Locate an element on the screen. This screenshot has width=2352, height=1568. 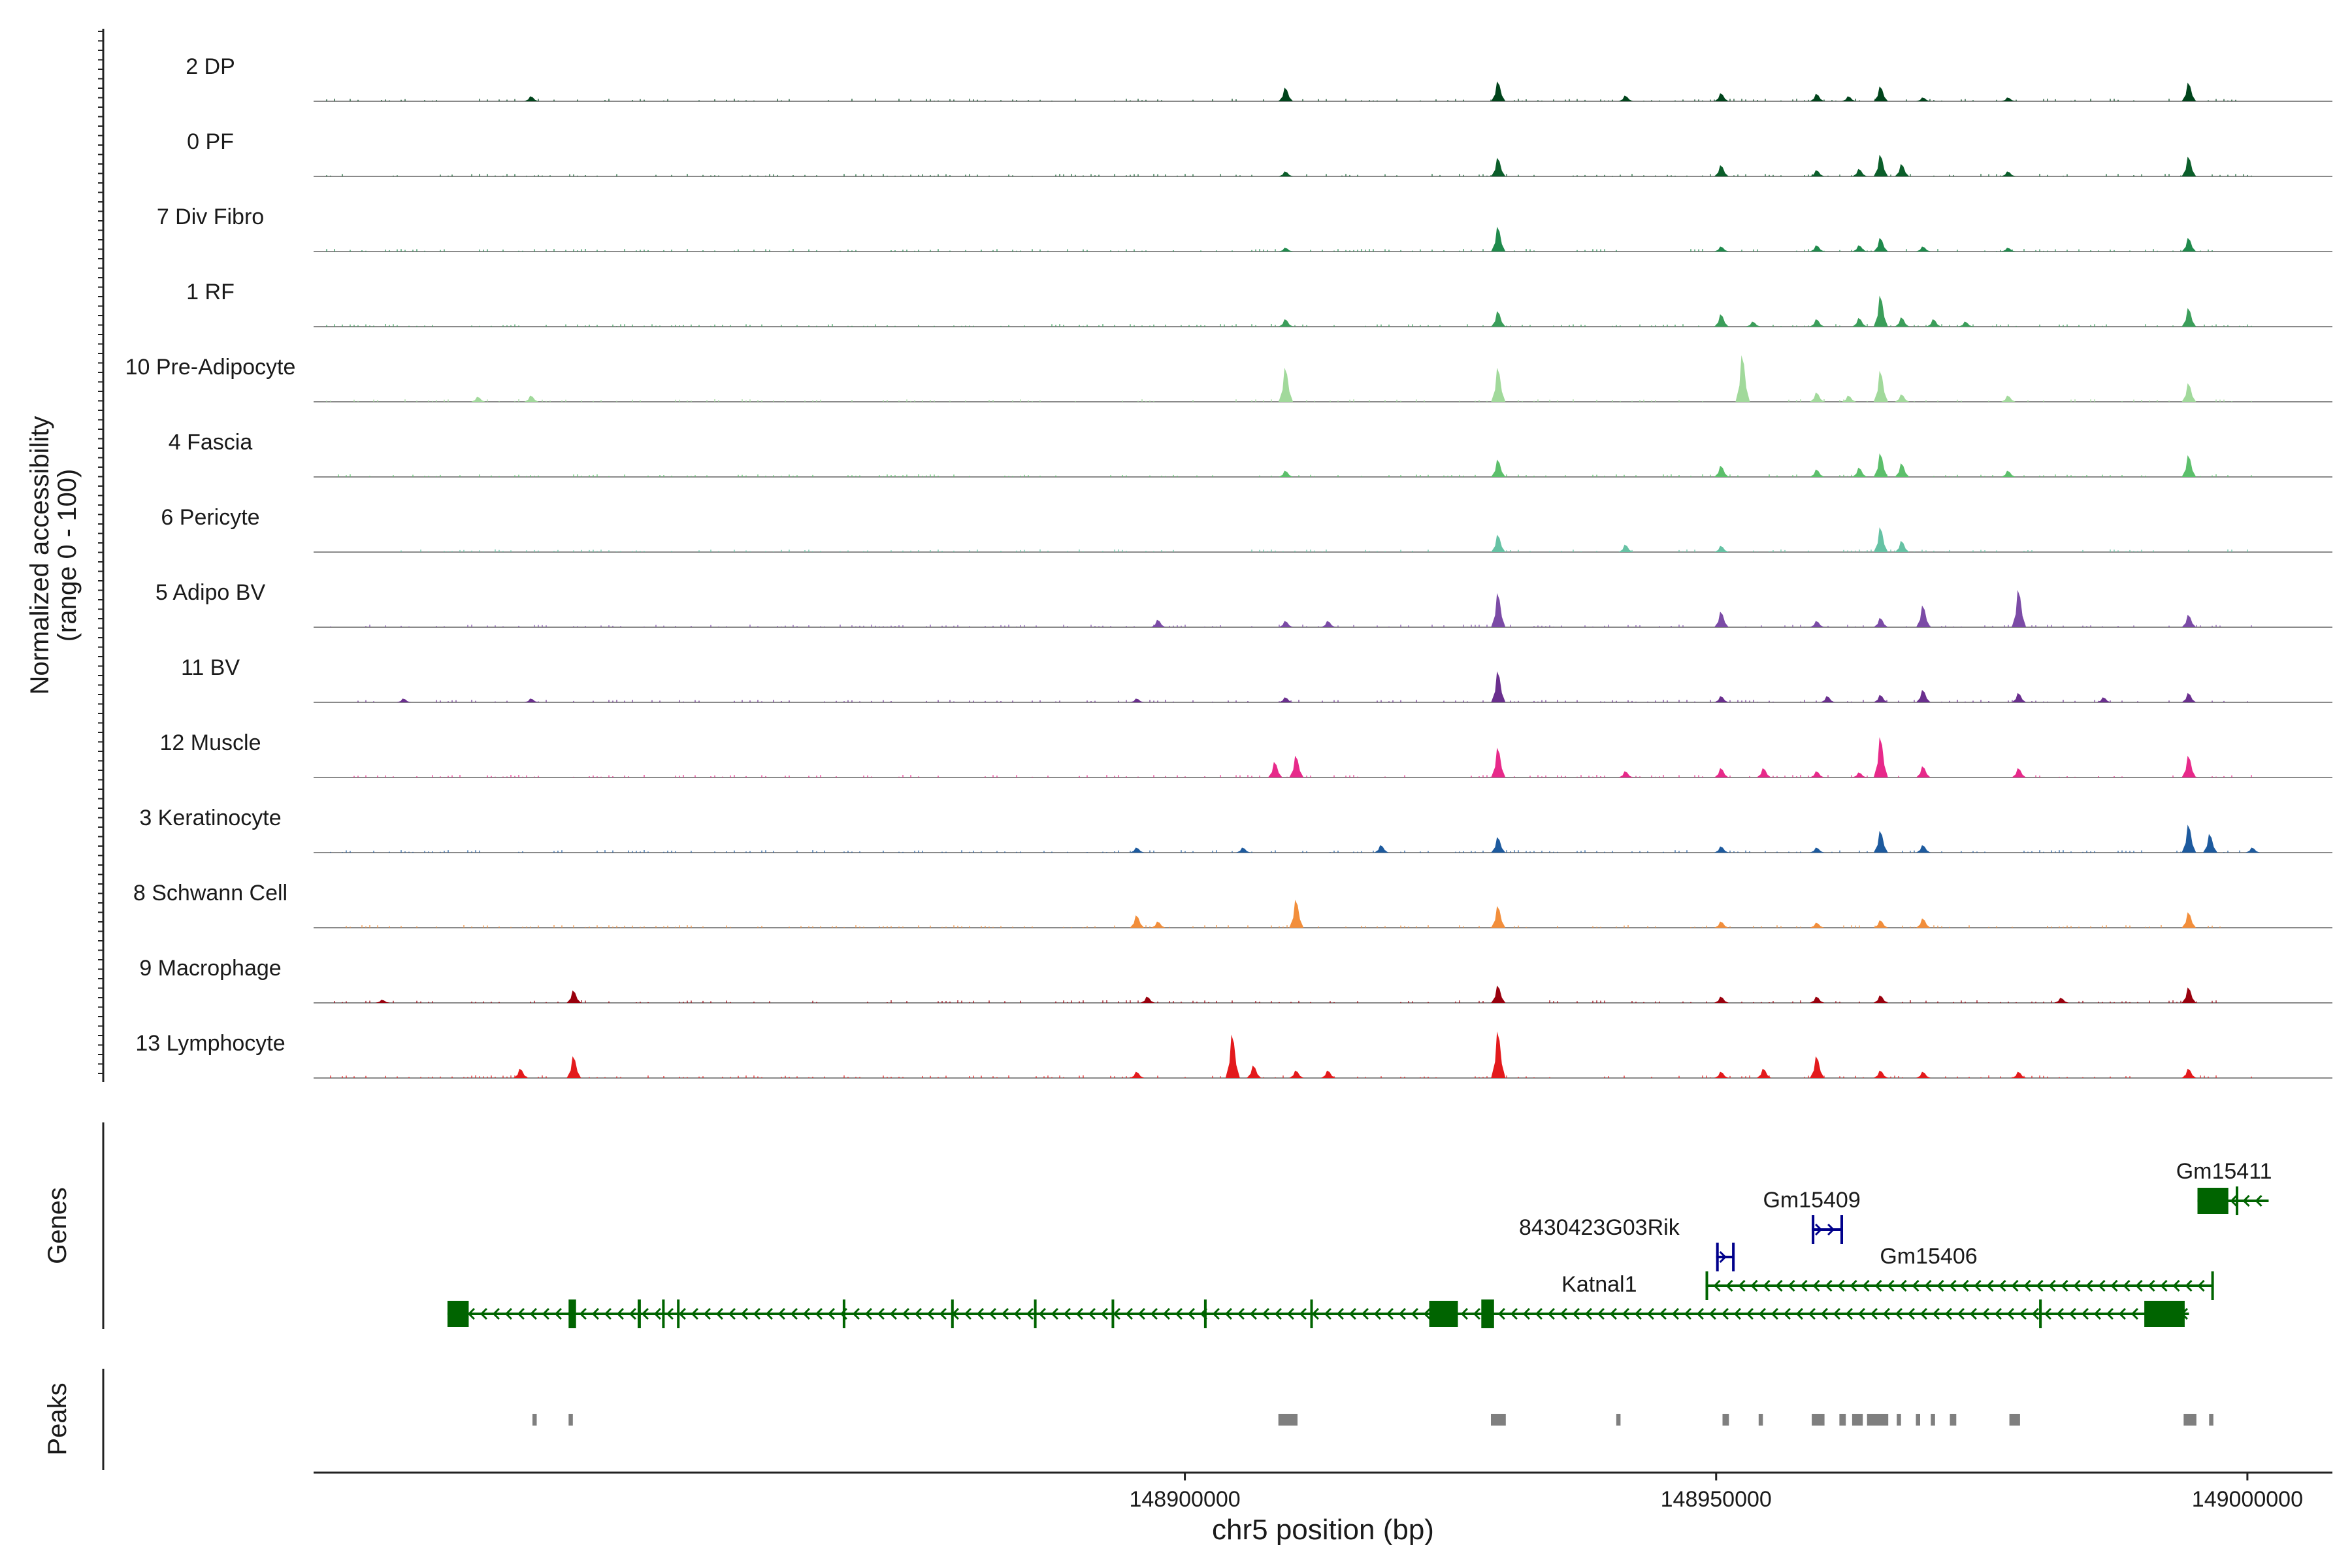
gene-label: Gm15406 is located at coordinates (1928, 1256).